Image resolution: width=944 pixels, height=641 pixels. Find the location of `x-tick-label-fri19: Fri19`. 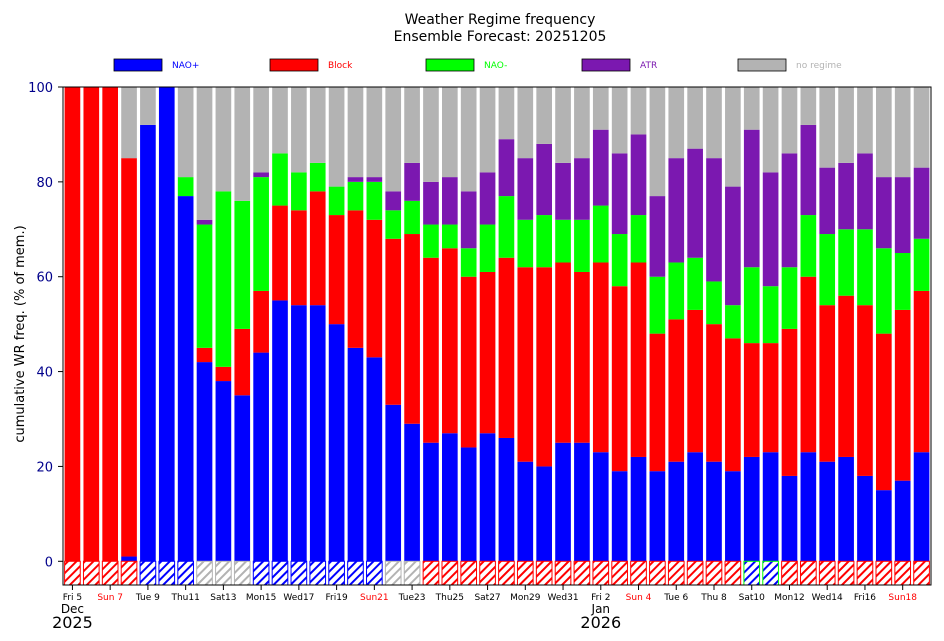

x-tick-label-fri19: Fri19 is located at coordinates (337, 598).